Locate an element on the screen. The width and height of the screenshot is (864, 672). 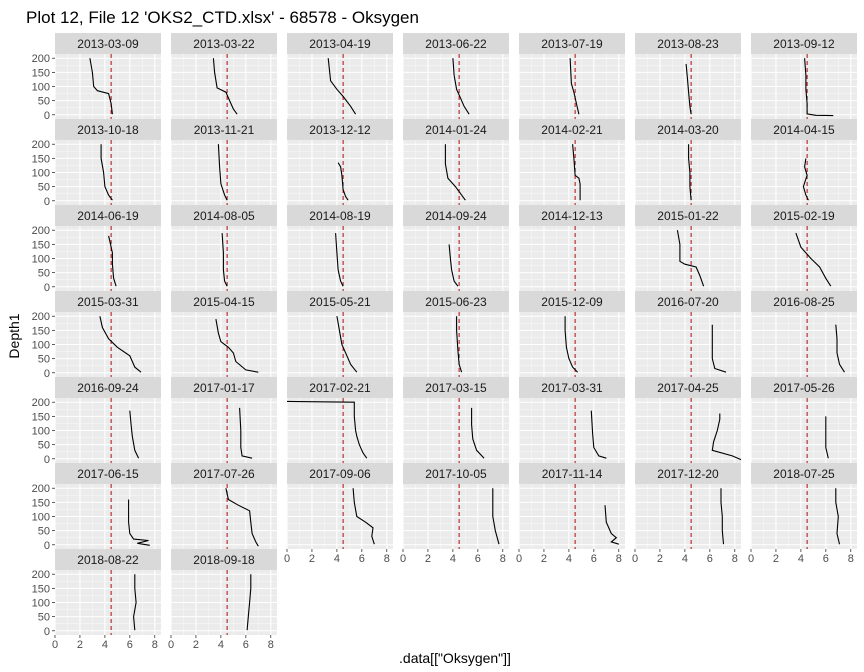
facet-label: 2017-06-15 is located at coordinates (108, 474).